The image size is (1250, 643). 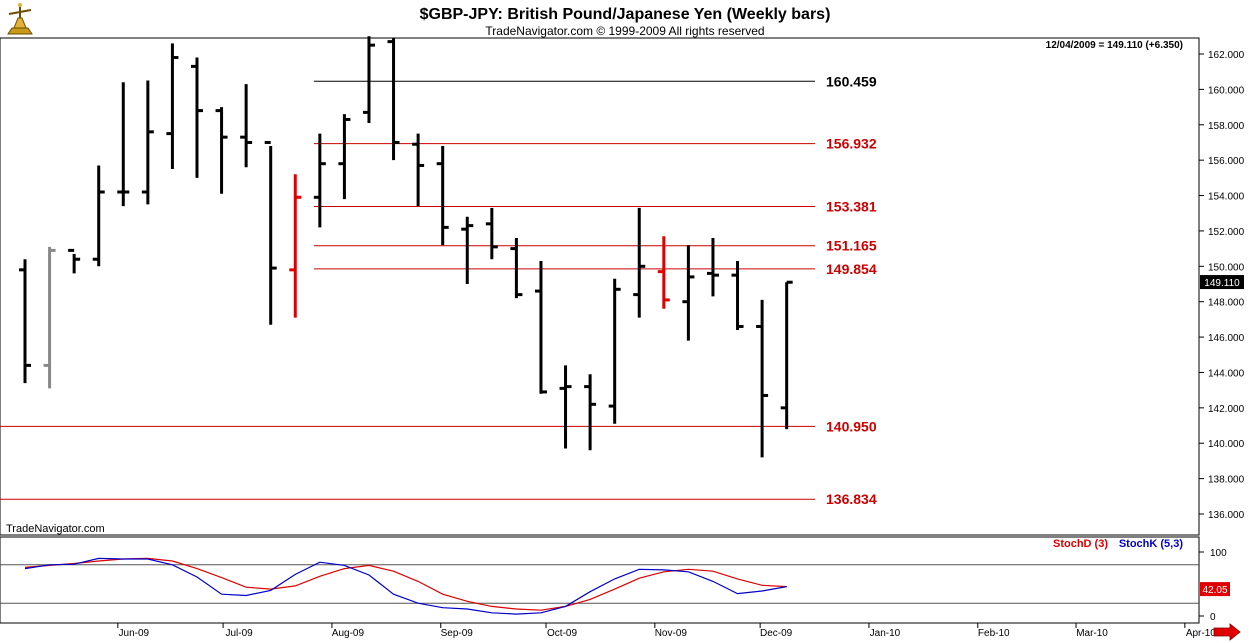 I want to click on y-tick-label: 160.000, so click(x=1226, y=90).